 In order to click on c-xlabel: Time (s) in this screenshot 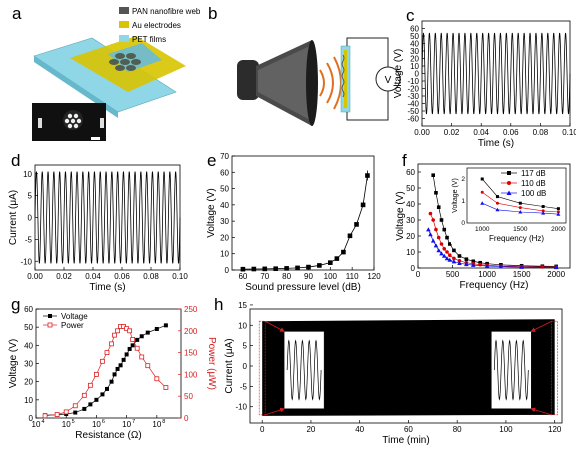, I will do `click(496, 143)`.